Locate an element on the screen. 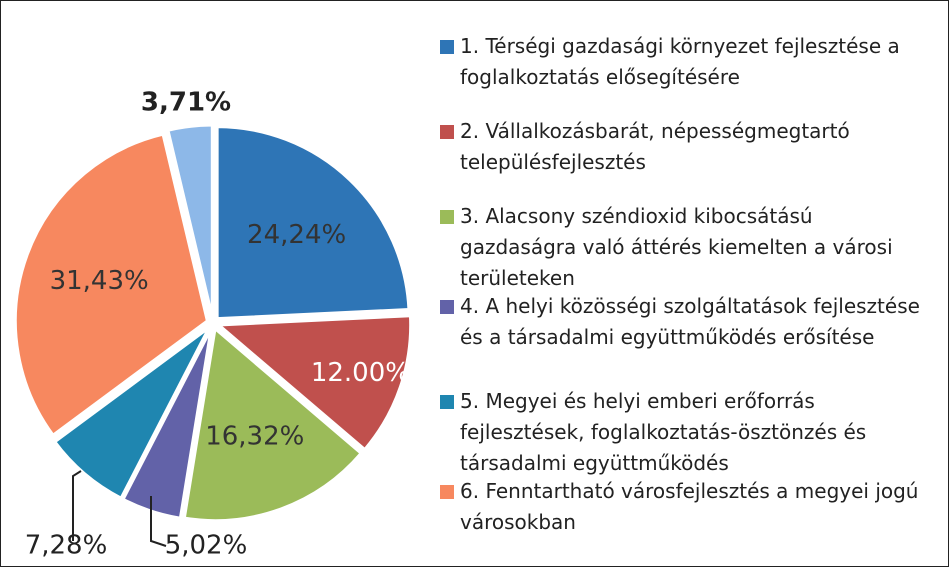 The height and width of the screenshot is (567, 949). data-label: 12.00% is located at coordinates (360, 373).